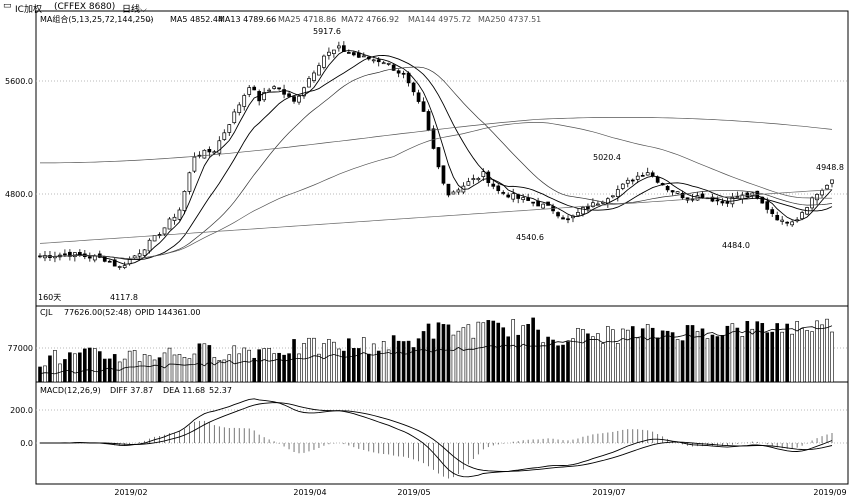  Describe the element at coordinates (131, 390) in the screenshot. I see `macd-diff-value: DIFF 37.87` at that location.